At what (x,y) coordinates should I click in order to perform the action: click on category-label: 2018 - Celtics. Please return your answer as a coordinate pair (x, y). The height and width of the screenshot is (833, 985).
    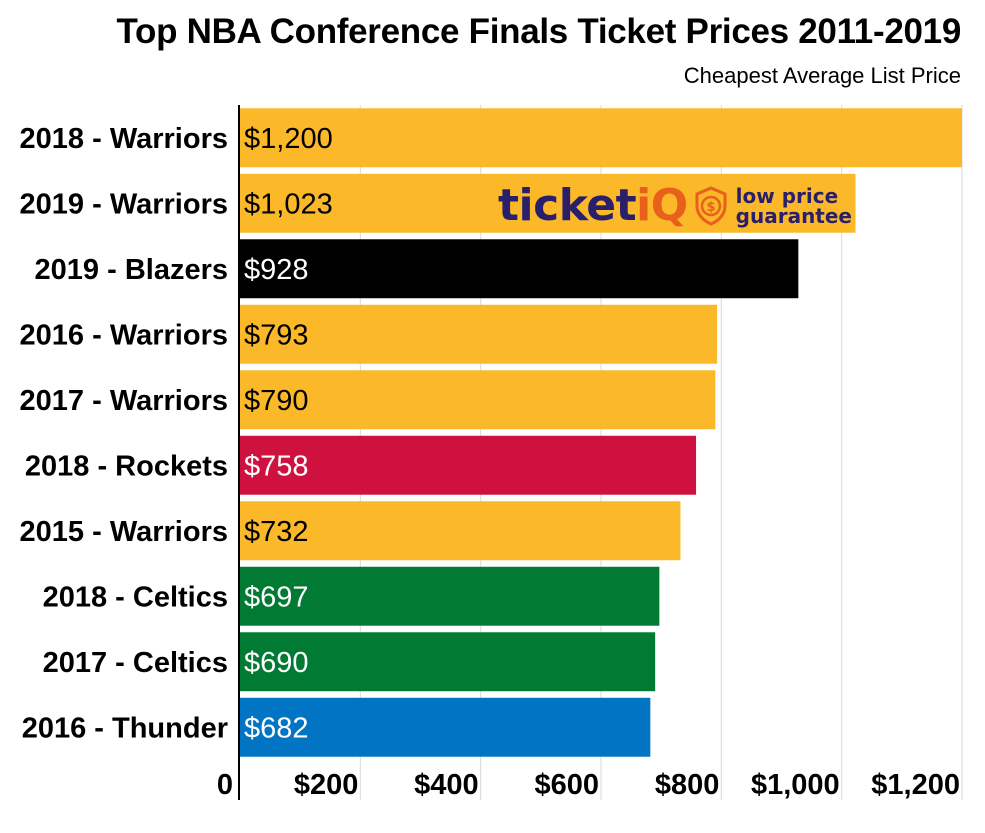
    Looking at the image, I should click on (135, 597).